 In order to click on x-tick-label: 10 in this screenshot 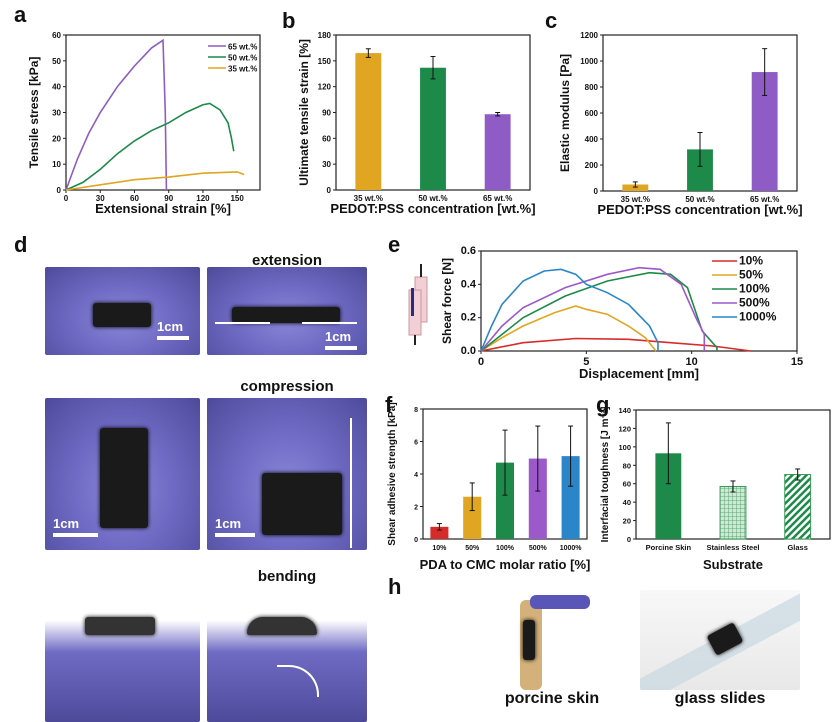, I will do `click(692, 362)`.